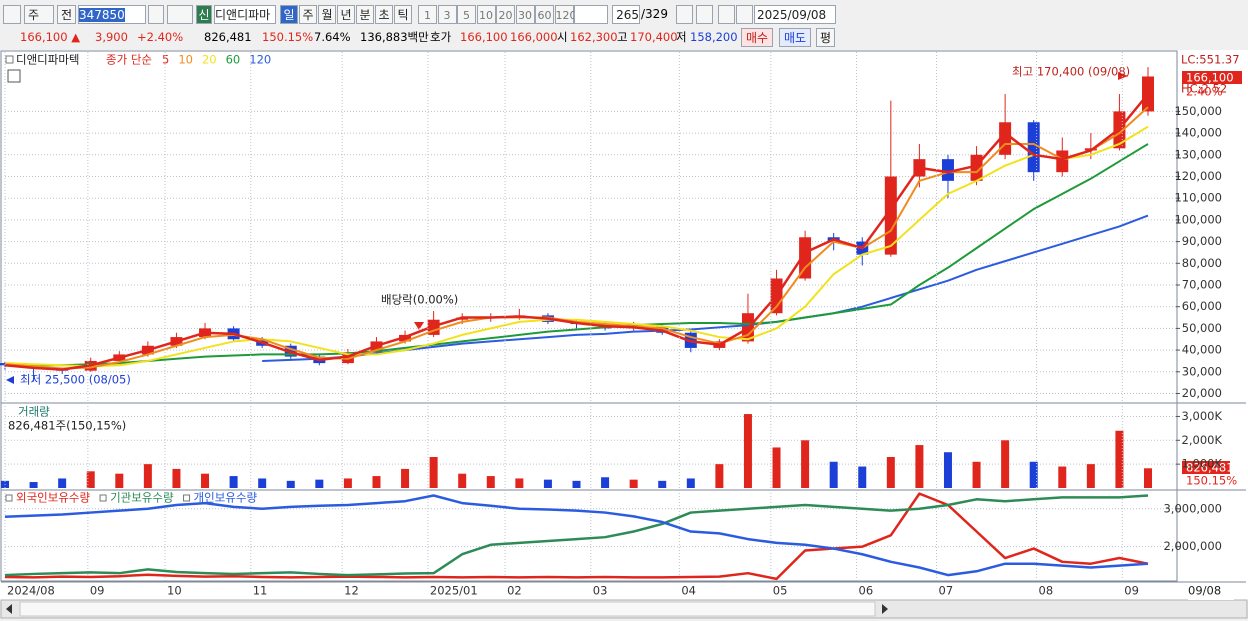 This screenshot has width=1248, height=621. Describe the element at coordinates (466, 14) in the screenshot. I see `interval-button: 5` at that location.